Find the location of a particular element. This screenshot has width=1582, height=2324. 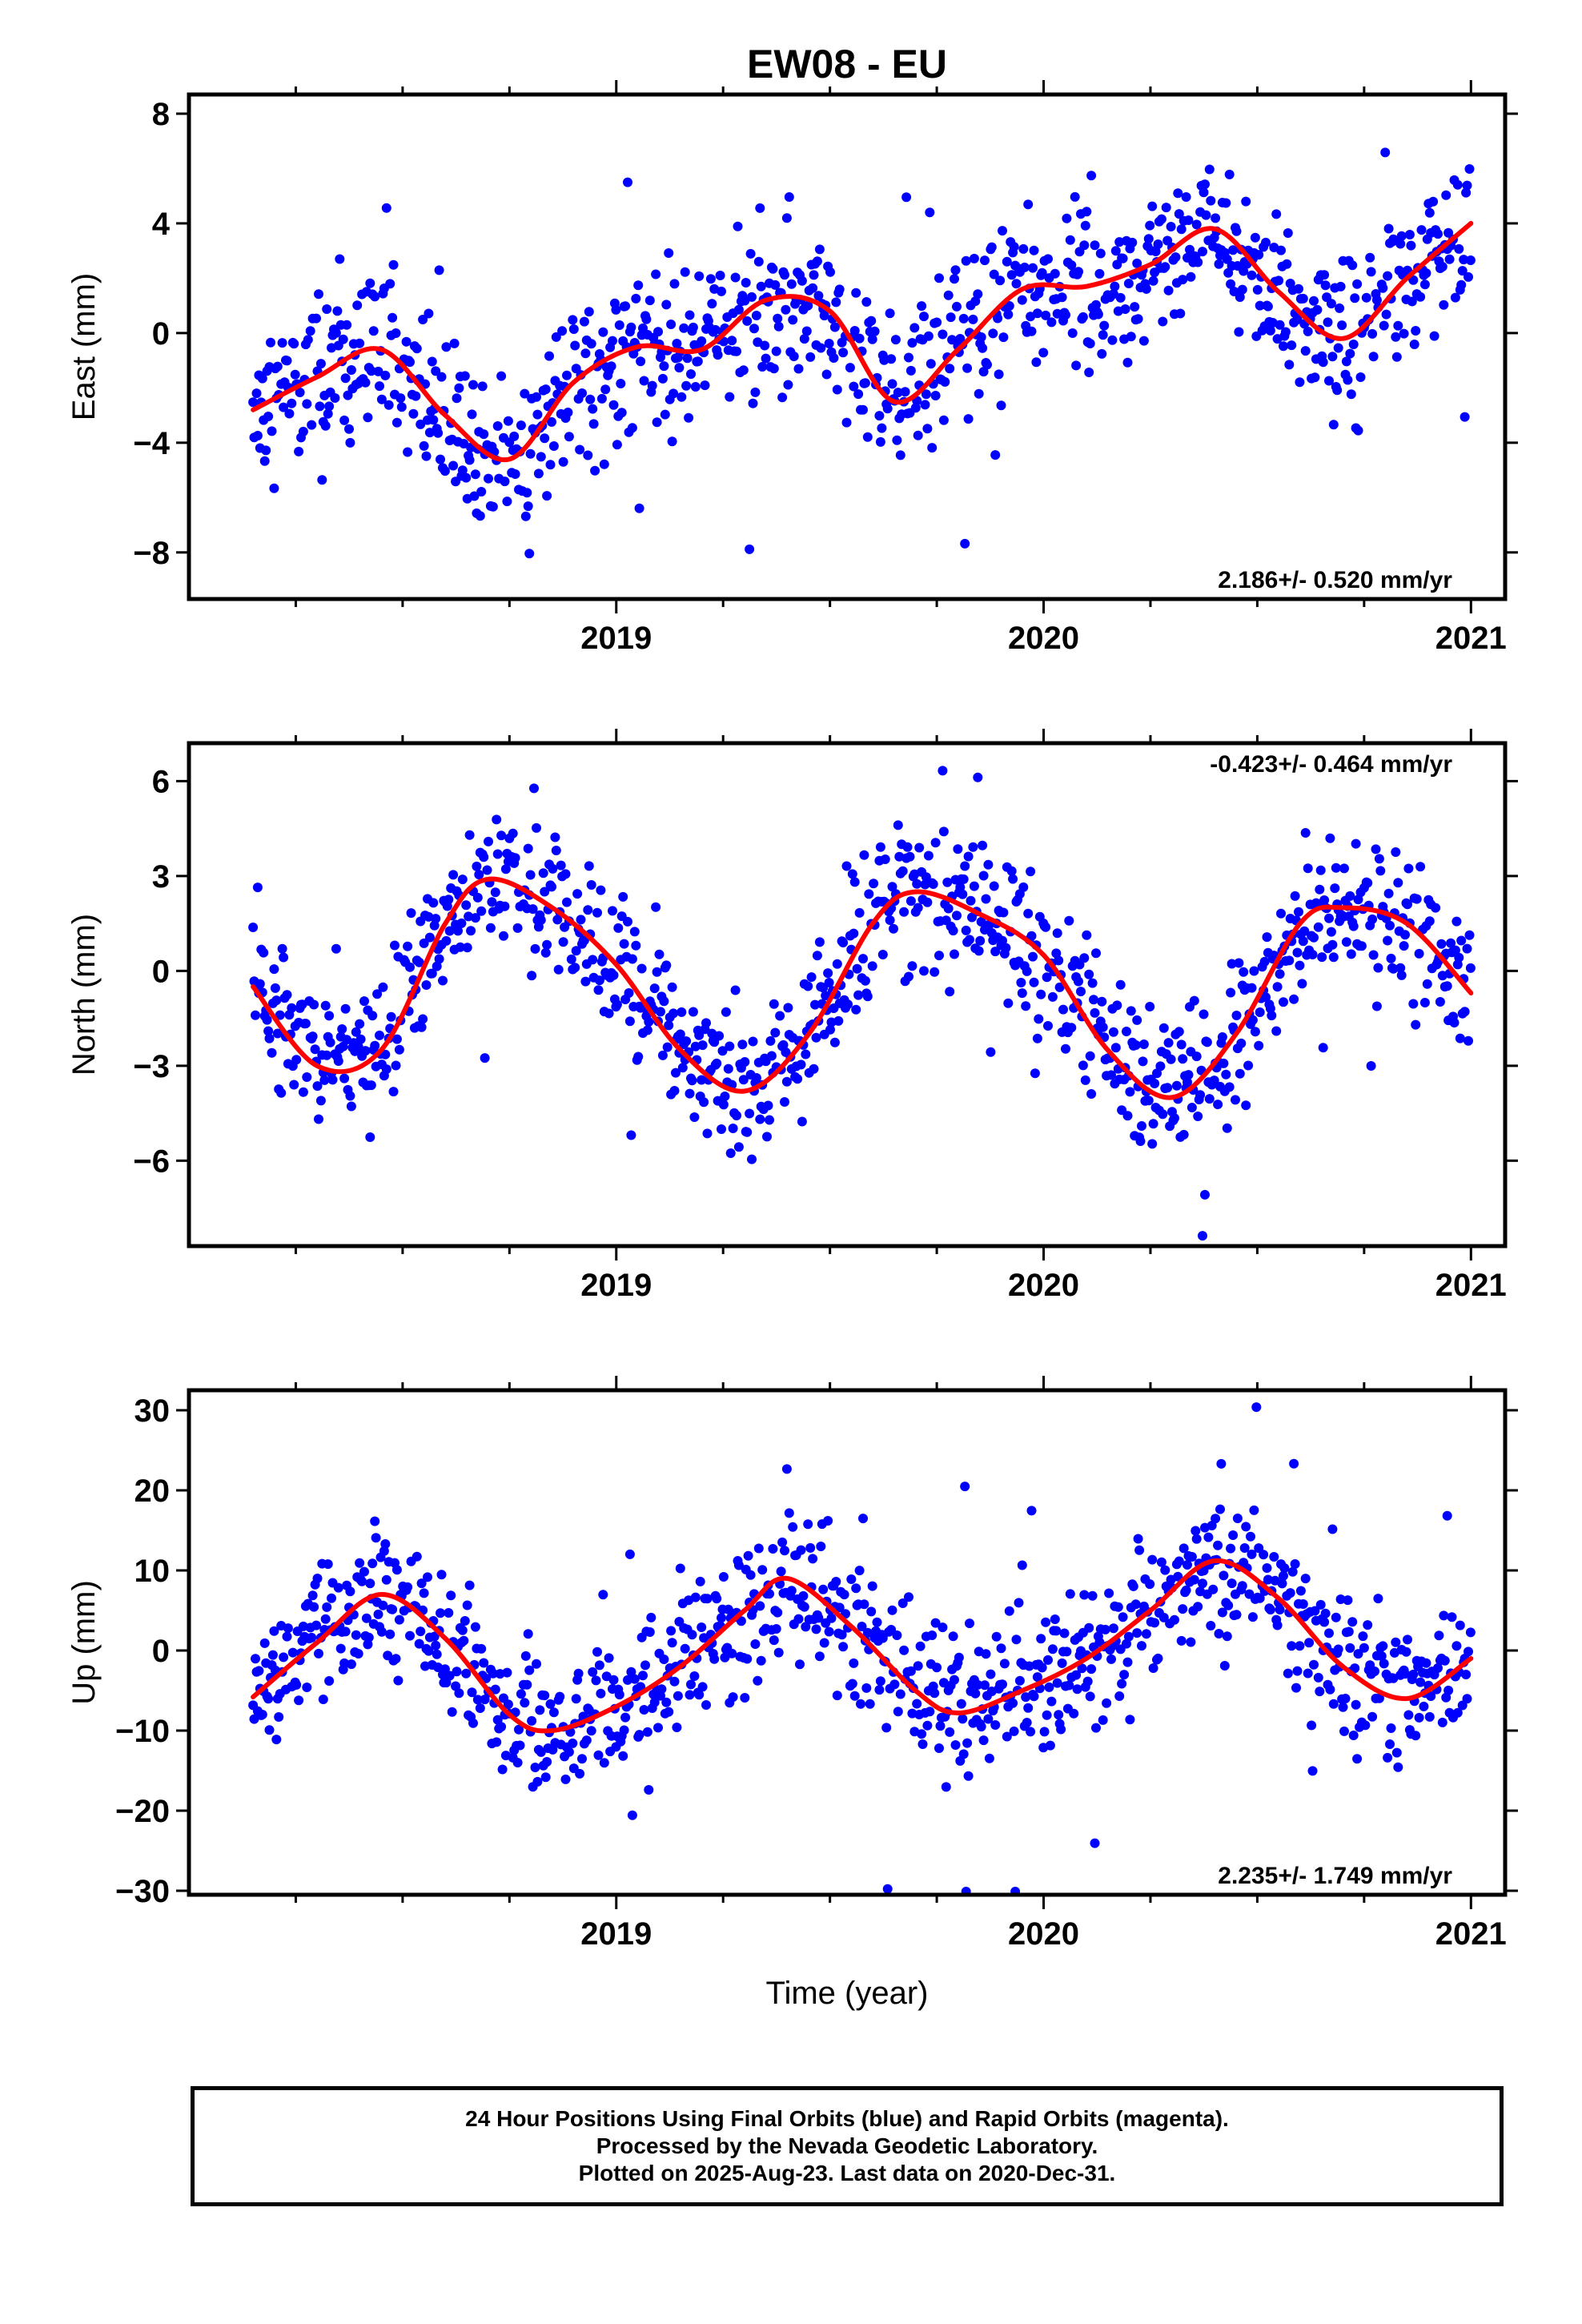

x-tick-label: 2020 is located at coordinates (1043, 638).